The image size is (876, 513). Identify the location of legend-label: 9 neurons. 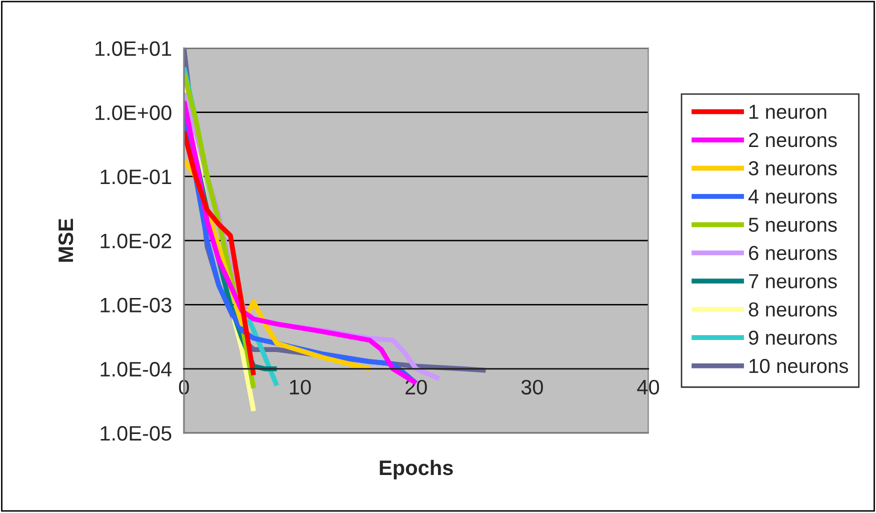
(792, 337).